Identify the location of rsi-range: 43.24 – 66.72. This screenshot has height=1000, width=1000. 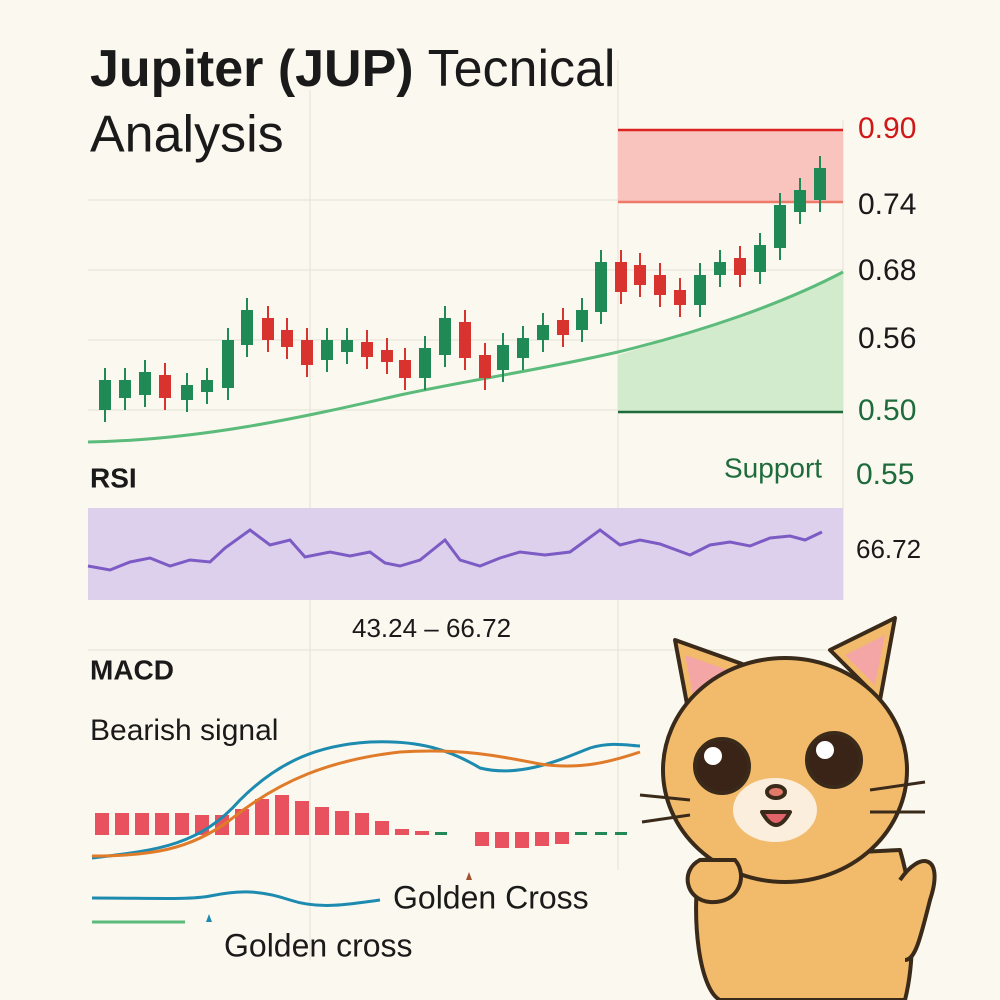
(431, 628).